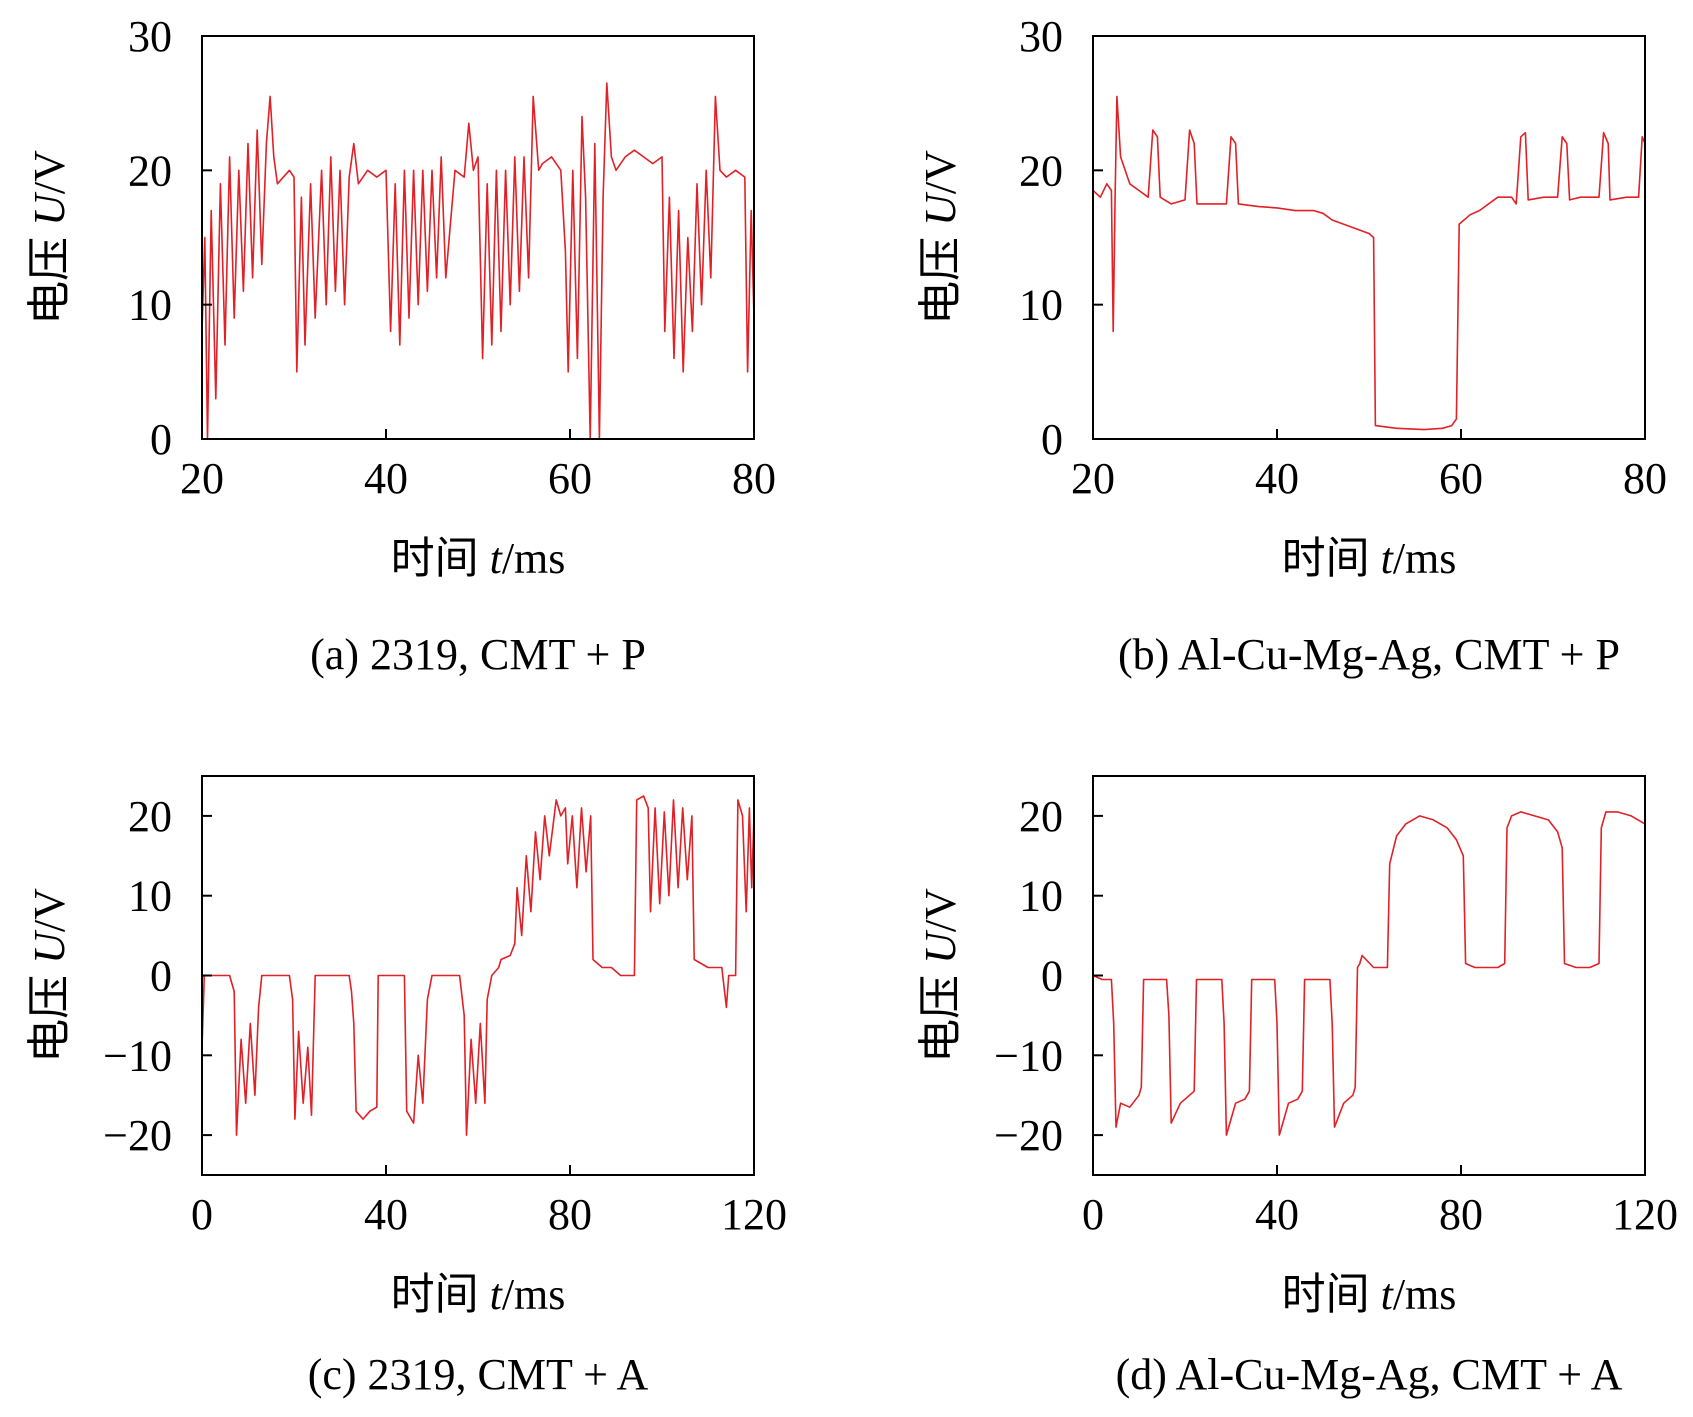  I want to click on panel-b-x-tick-label: 40, so click(1277, 478).